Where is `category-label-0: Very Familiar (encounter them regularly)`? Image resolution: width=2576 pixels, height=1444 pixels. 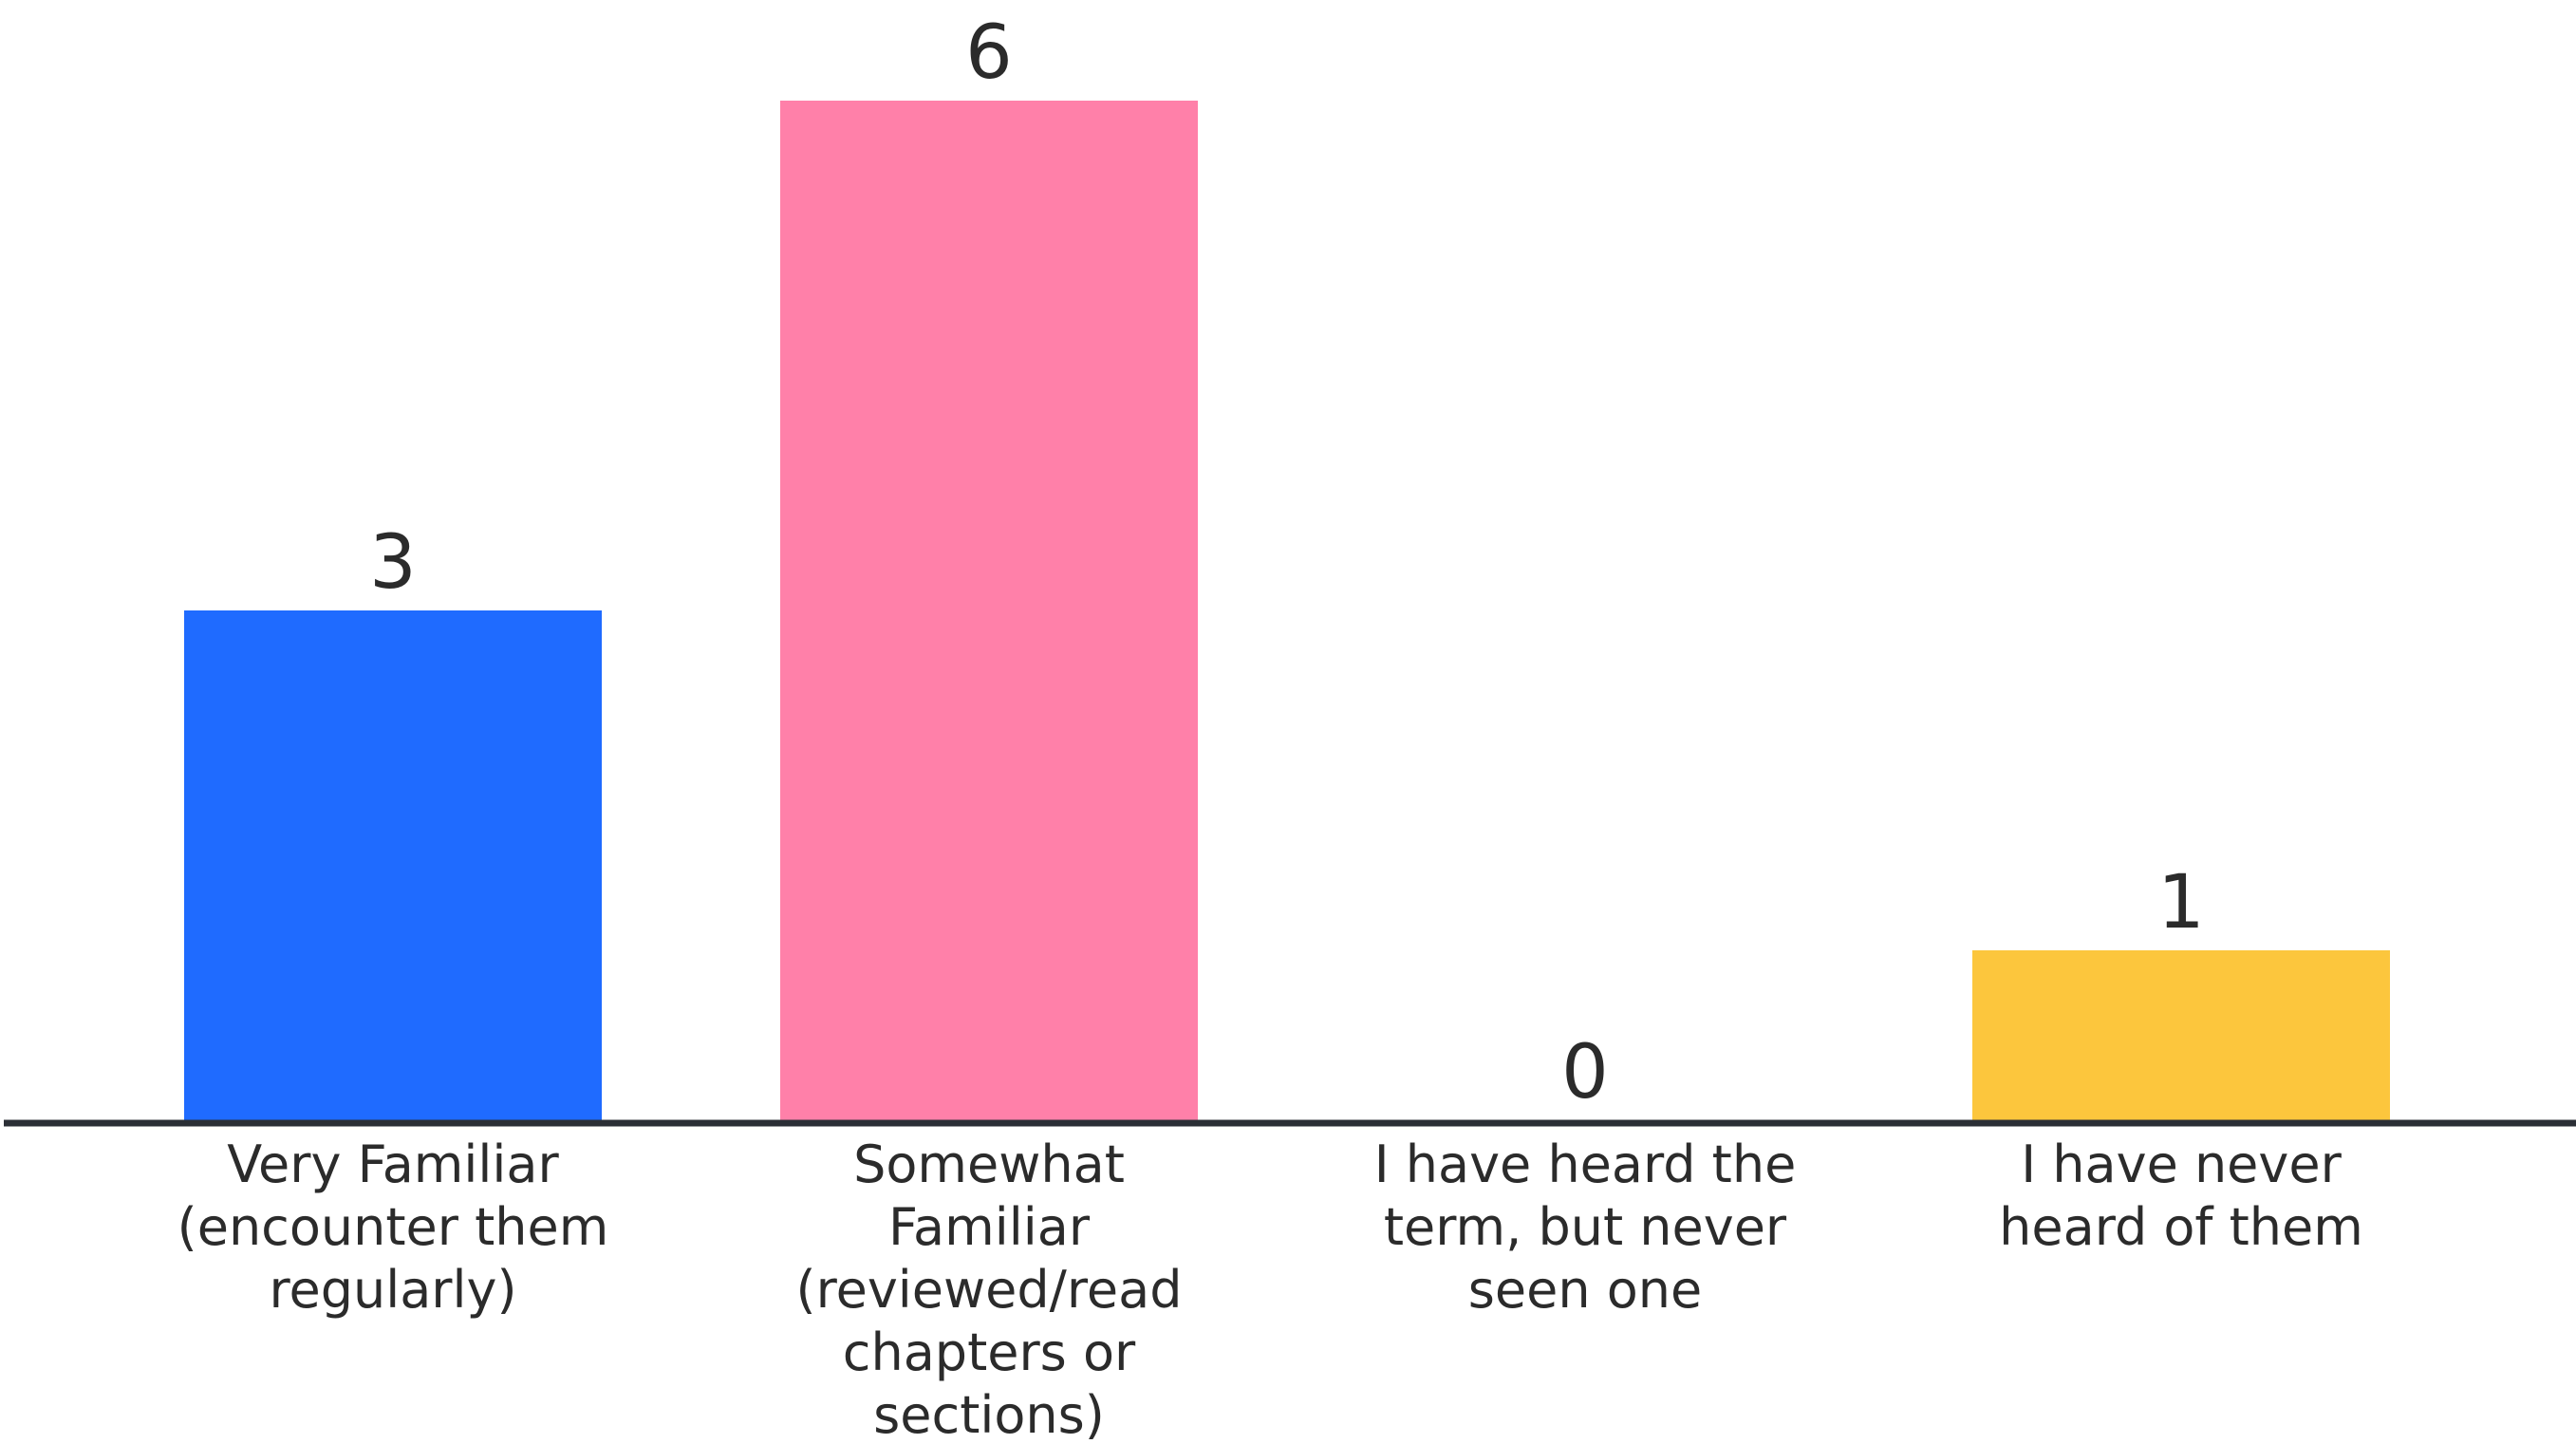 category-label-0: Very Familiar (encounter them regularly) is located at coordinates (393, 1228).